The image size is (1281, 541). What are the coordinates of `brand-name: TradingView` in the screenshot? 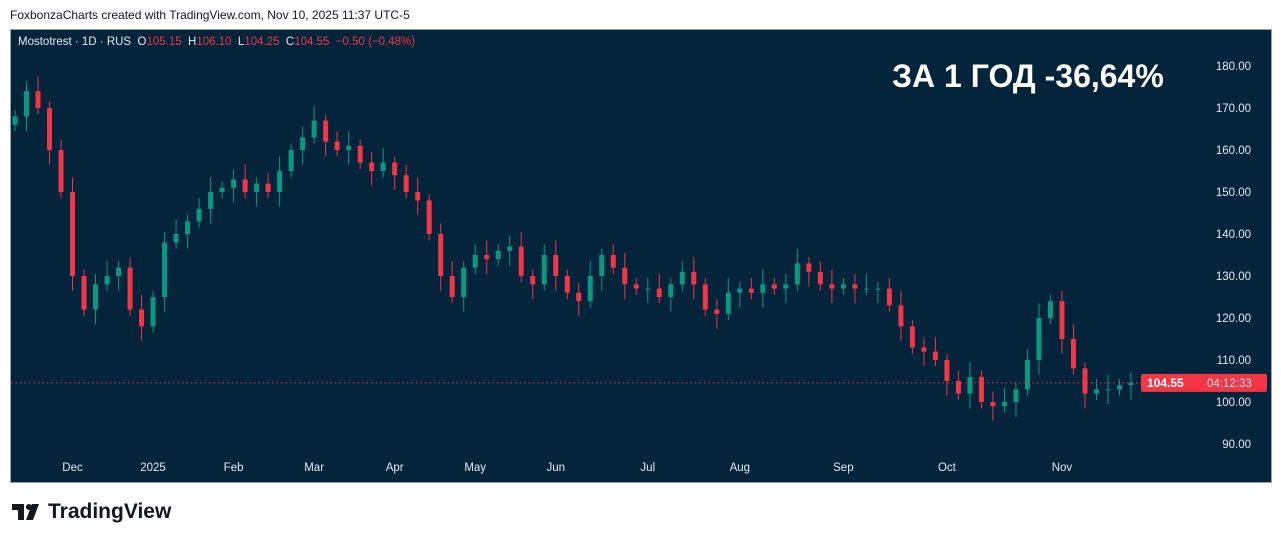 It's located at (110, 511).